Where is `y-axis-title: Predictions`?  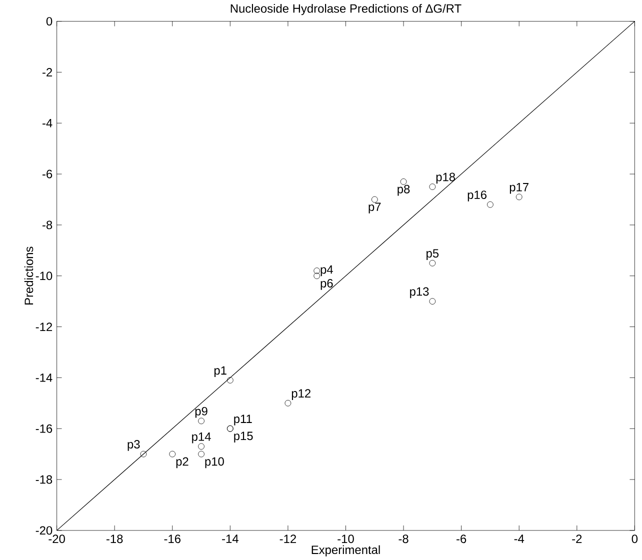
y-axis-title: Predictions is located at coordinates (29, 275).